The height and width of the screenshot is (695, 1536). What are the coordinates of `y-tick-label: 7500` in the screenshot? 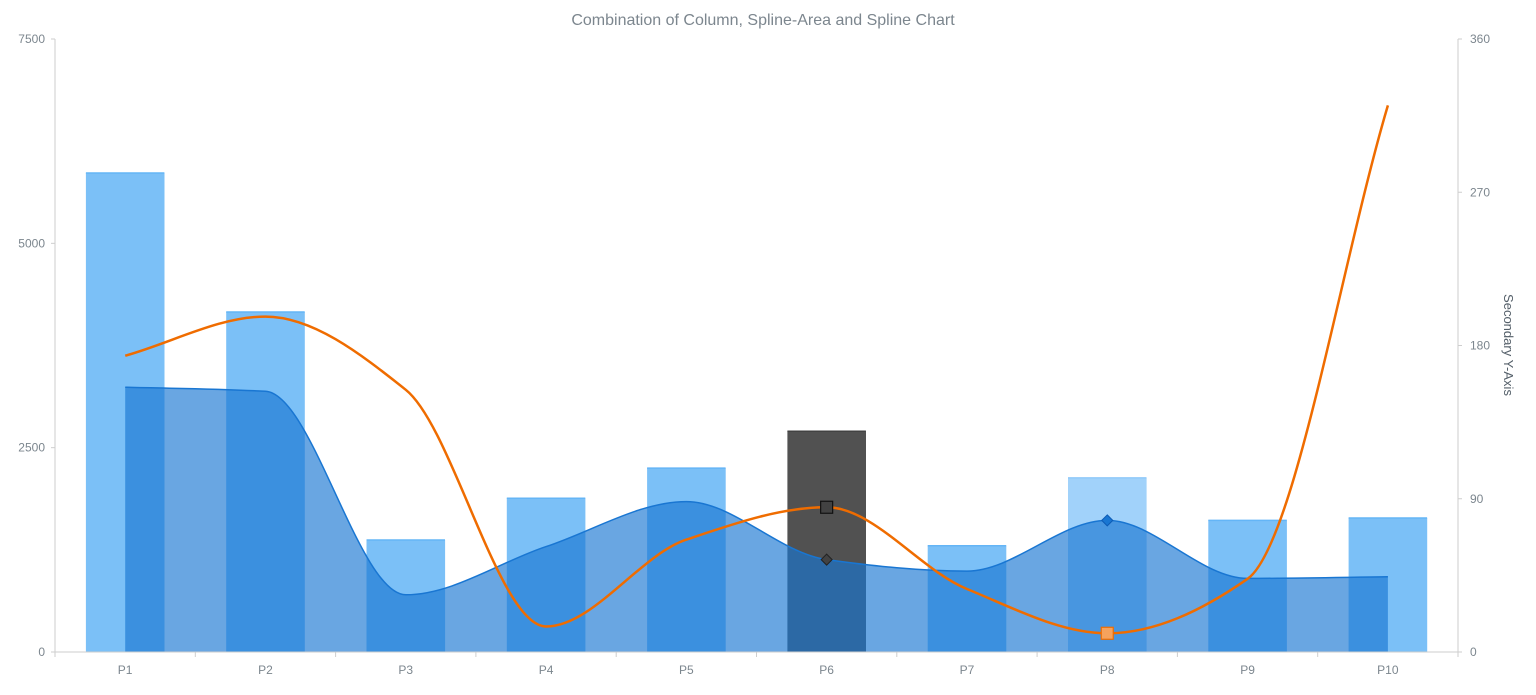 It's located at (31, 39).